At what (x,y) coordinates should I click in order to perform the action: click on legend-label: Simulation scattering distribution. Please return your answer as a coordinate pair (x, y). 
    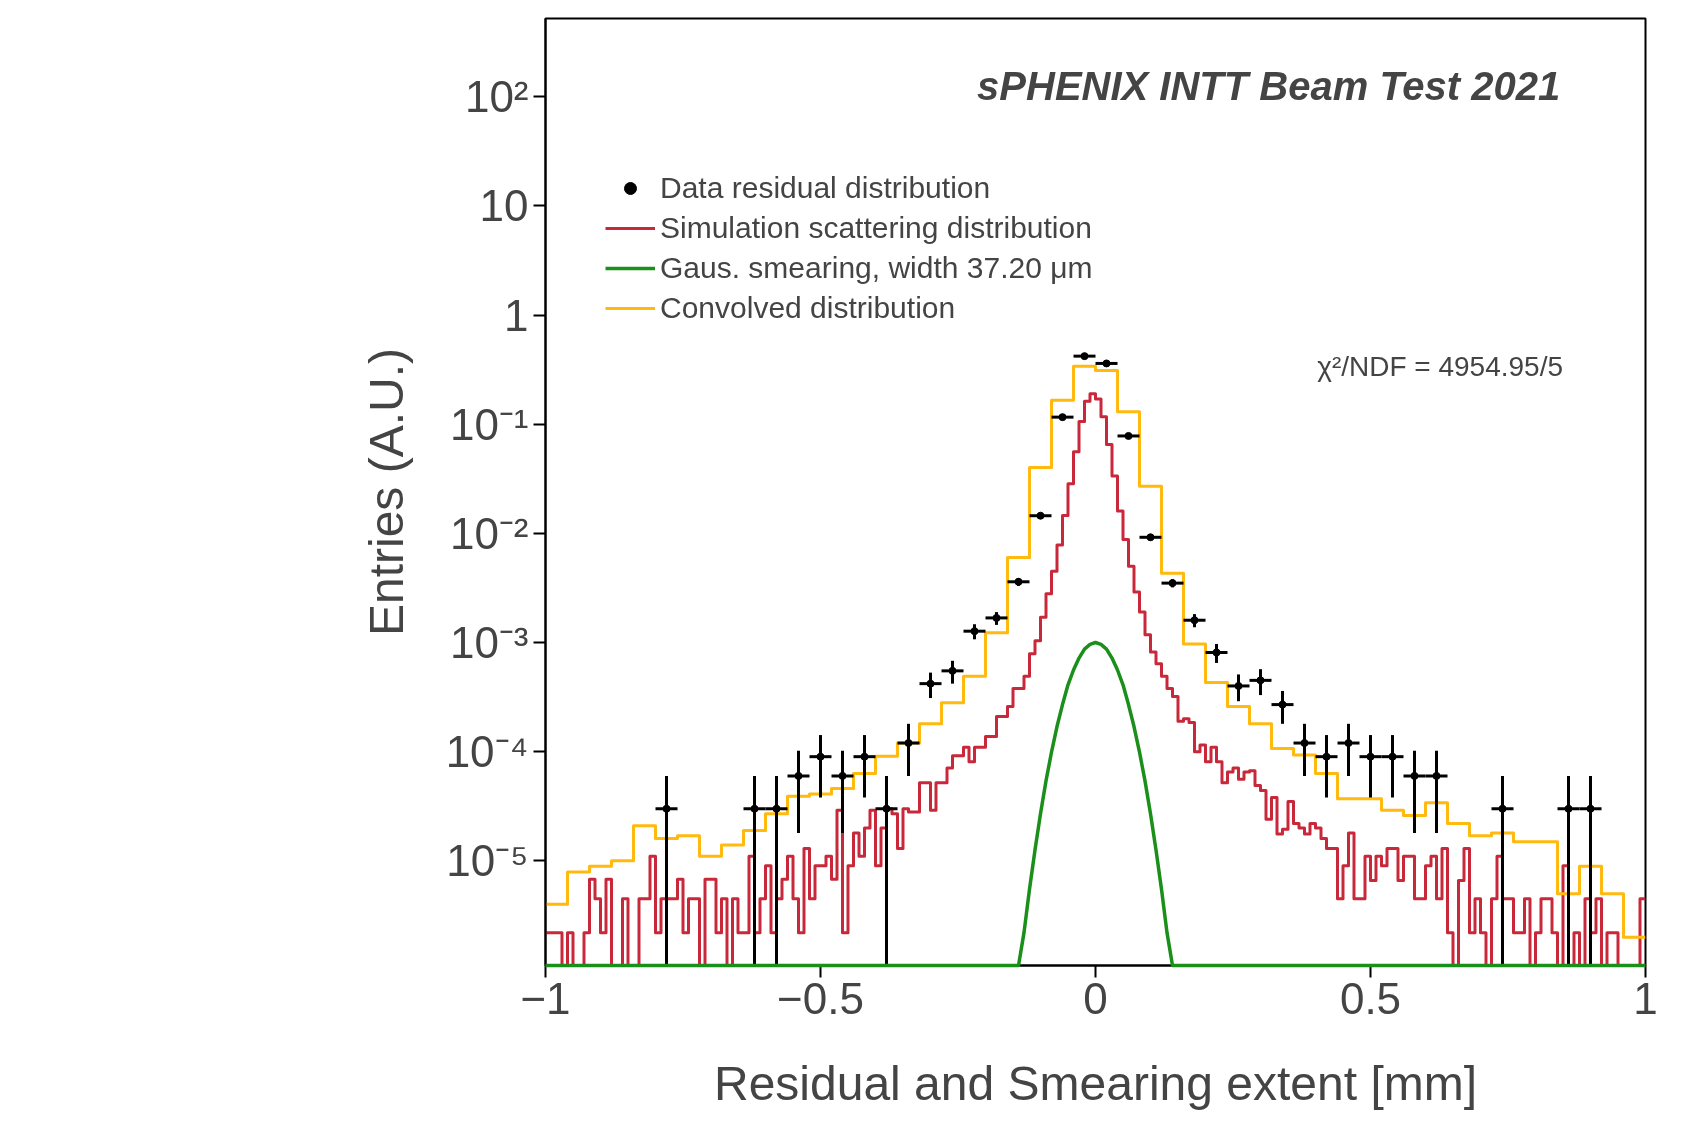
    Looking at the image, I should click on (876, 228).